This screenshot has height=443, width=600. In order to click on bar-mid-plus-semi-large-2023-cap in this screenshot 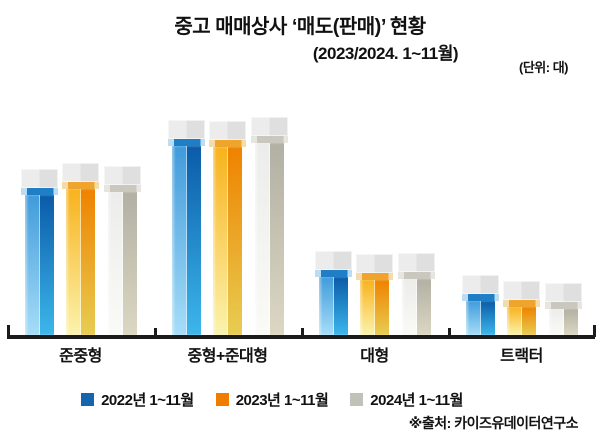, I will do `click(227, 130)`.